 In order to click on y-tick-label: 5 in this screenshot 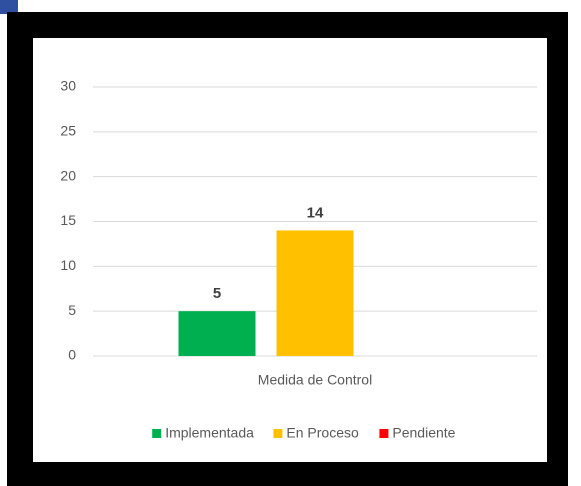, I will do `click(72, 310)`.